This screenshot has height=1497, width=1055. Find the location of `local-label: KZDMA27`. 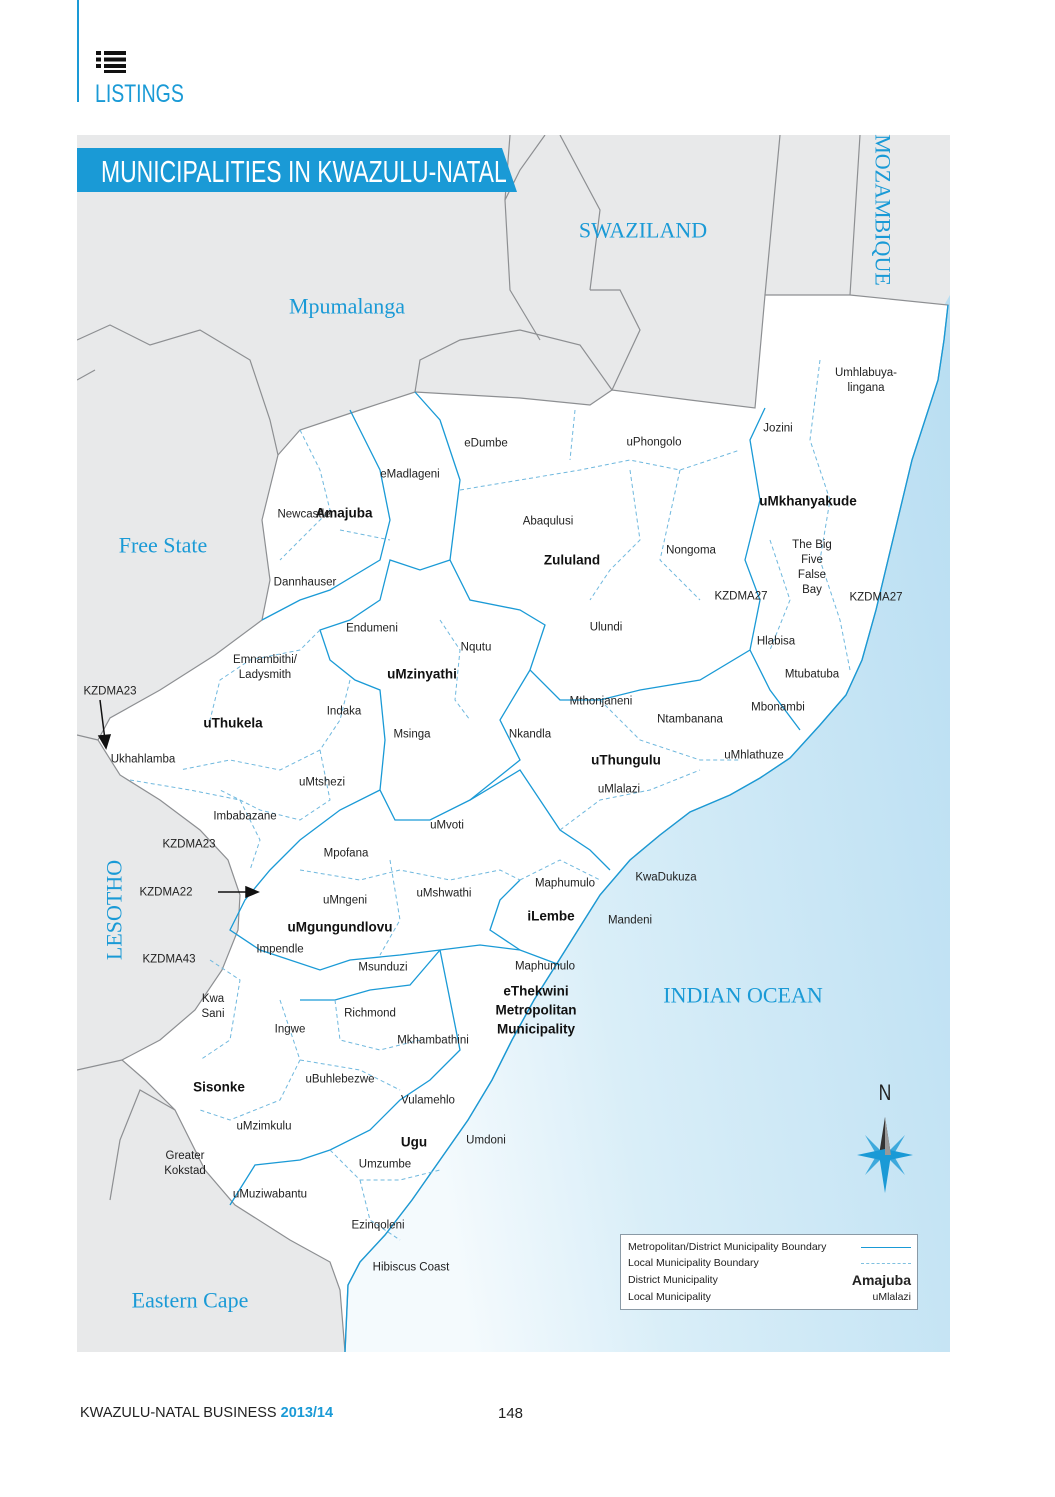

local-label: KZDMA27 is located at coordinates (876, 597).